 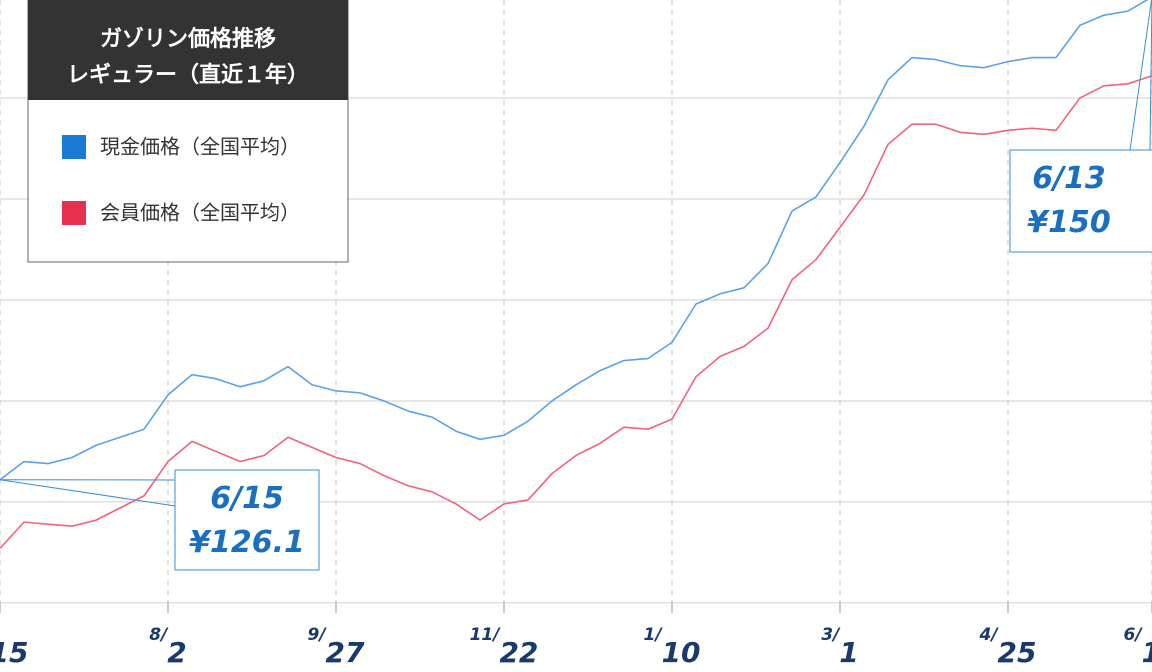 What do you see at coordinates (14, 647) in the screenshot?
I see `x-tick-label: 6/15` at bounding box center [14, 647].